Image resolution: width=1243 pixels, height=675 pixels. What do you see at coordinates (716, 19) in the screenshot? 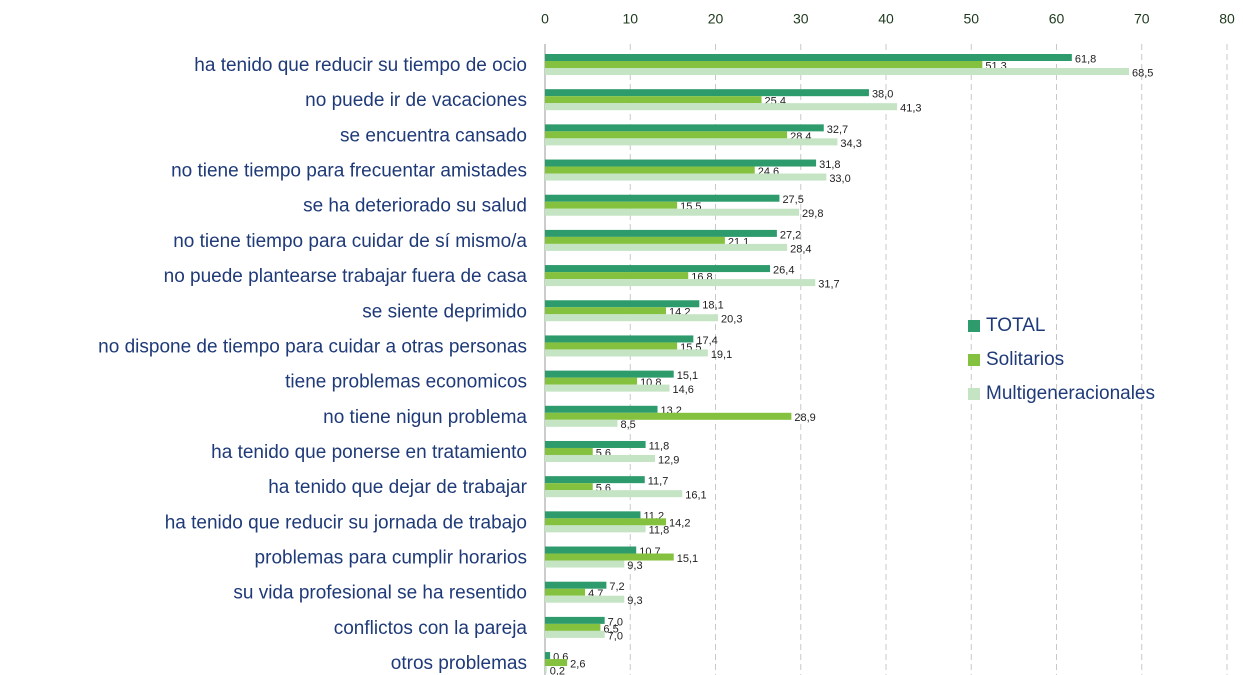
I see `x-tick-label: 20` at bounding box center [716, 19].